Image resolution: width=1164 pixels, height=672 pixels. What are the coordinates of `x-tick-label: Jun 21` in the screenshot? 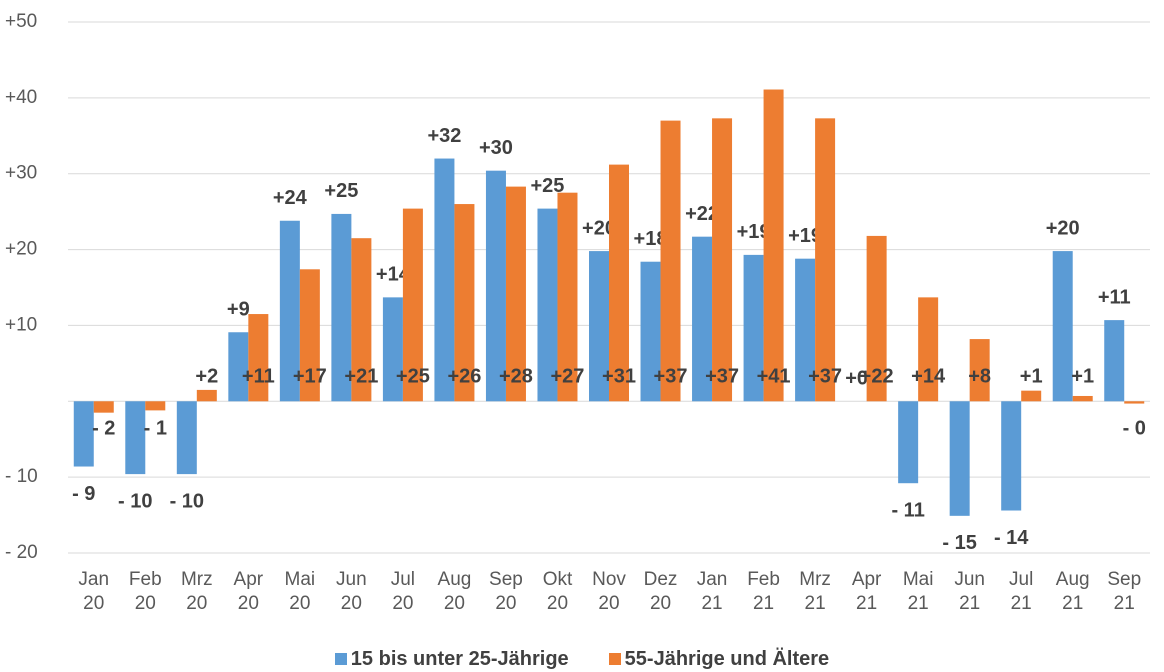 It's located at (969, 591).